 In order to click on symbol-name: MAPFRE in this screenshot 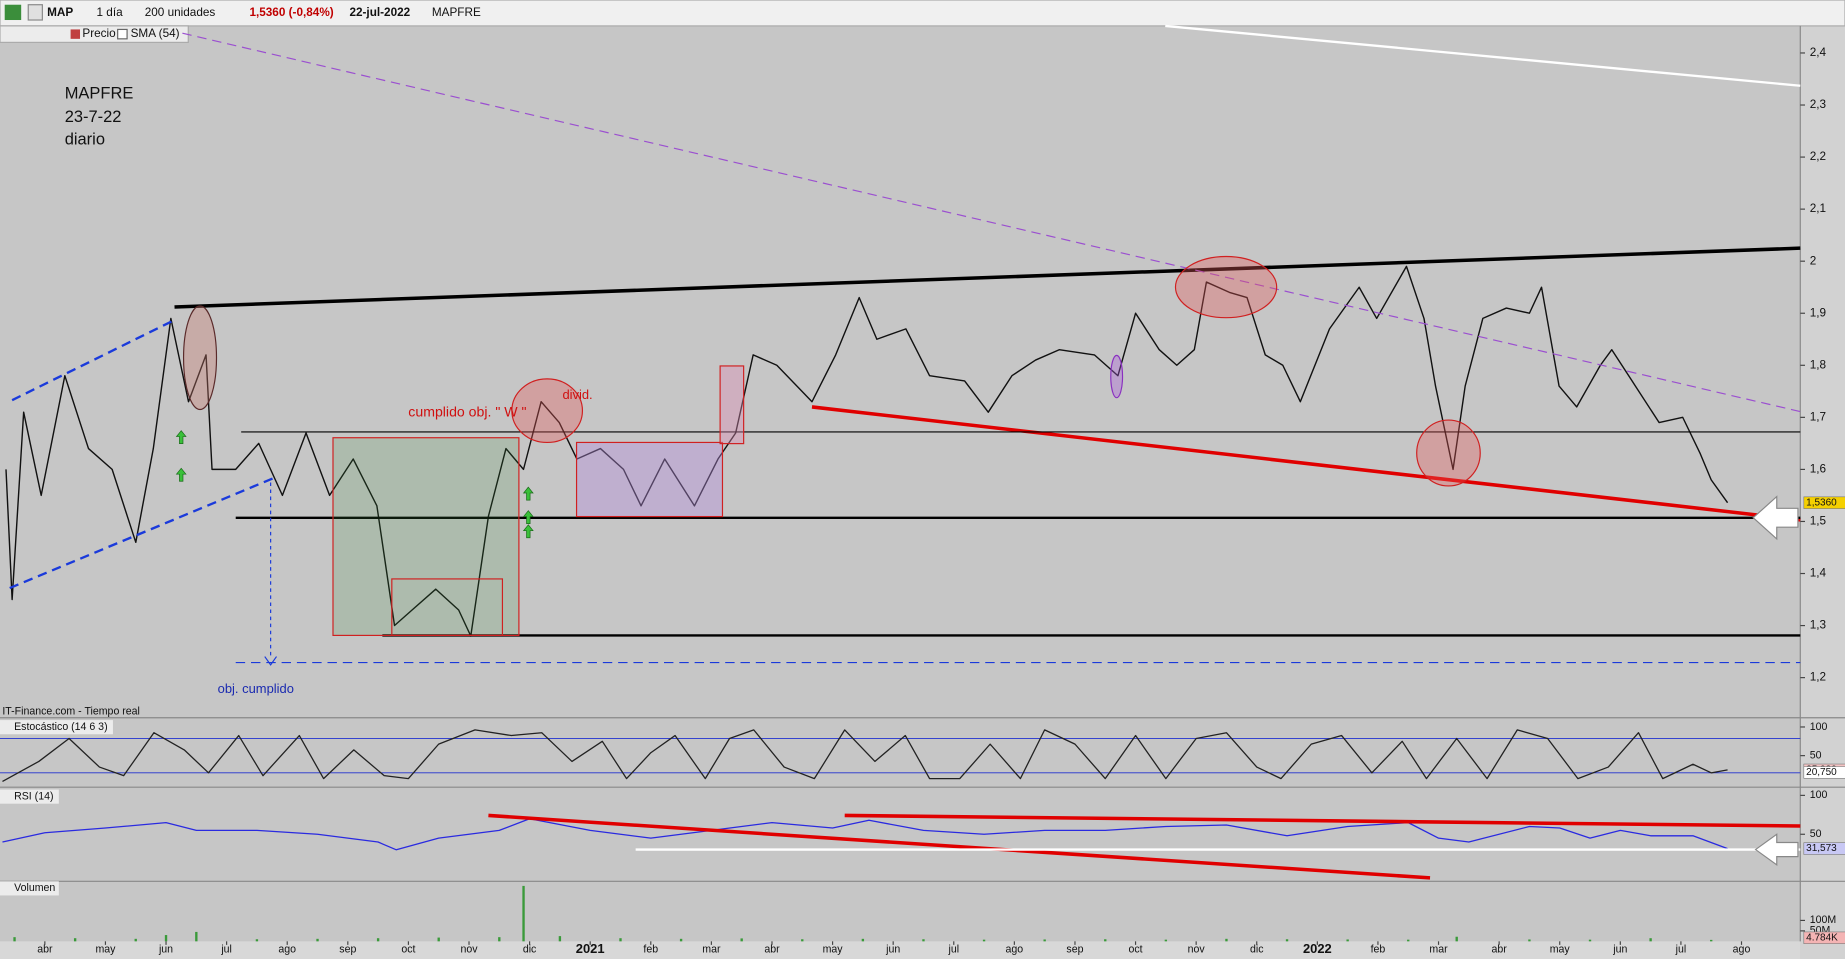, I will do `click(456, 12)`.